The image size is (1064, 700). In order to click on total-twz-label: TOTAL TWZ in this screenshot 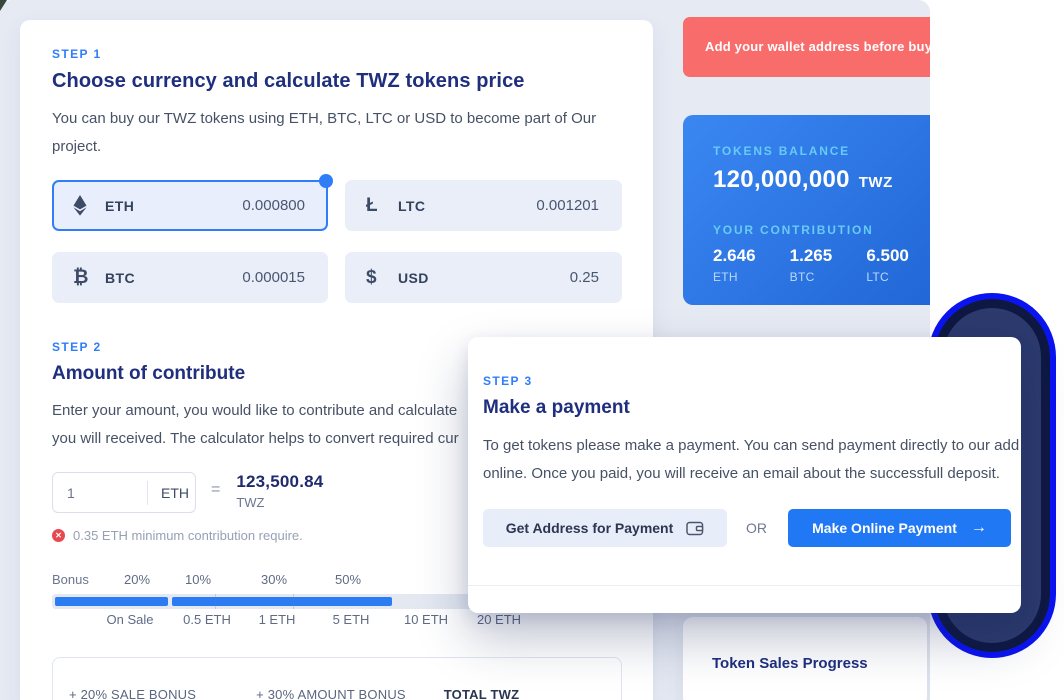, I will do `click(481, 693)`.